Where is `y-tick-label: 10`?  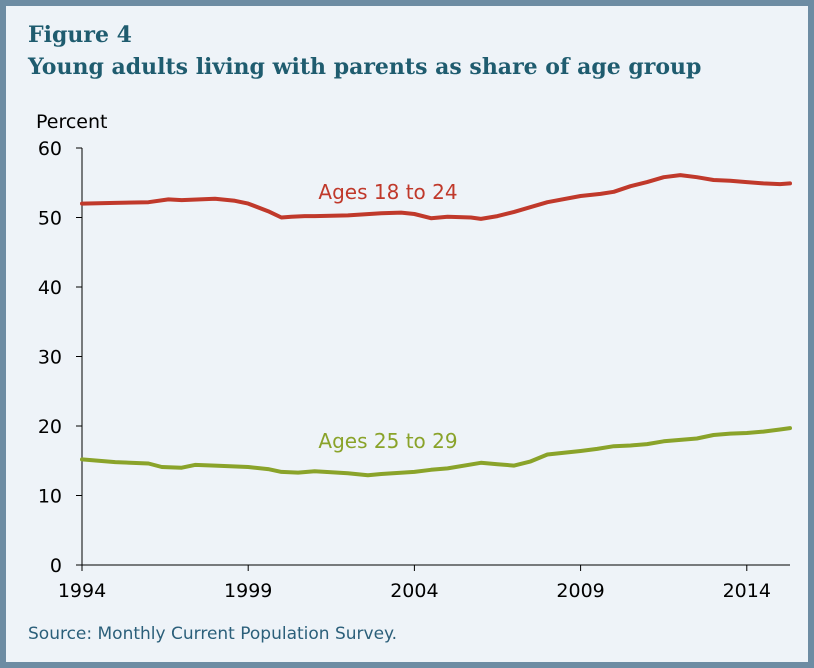
y-tick-label: 10 is located at coordinates (50, 497).